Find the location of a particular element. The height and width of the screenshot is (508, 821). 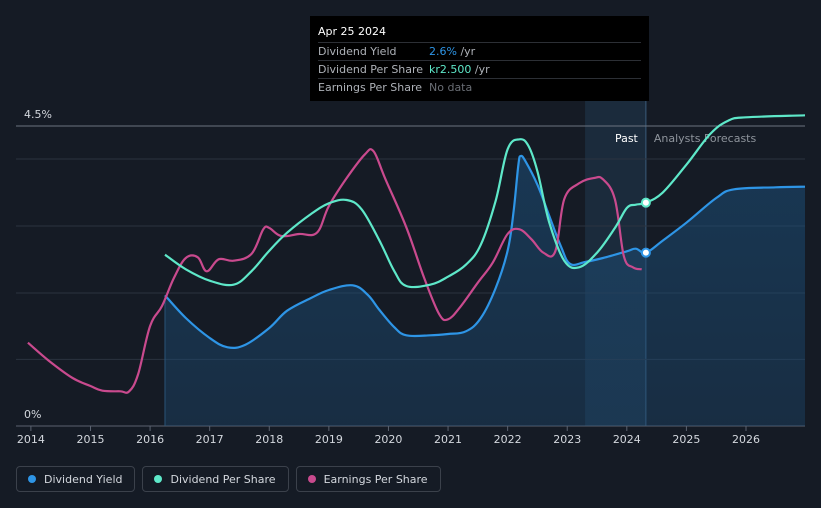

y-axis-label-top: 4.5% is located at coordinates (38, 114).